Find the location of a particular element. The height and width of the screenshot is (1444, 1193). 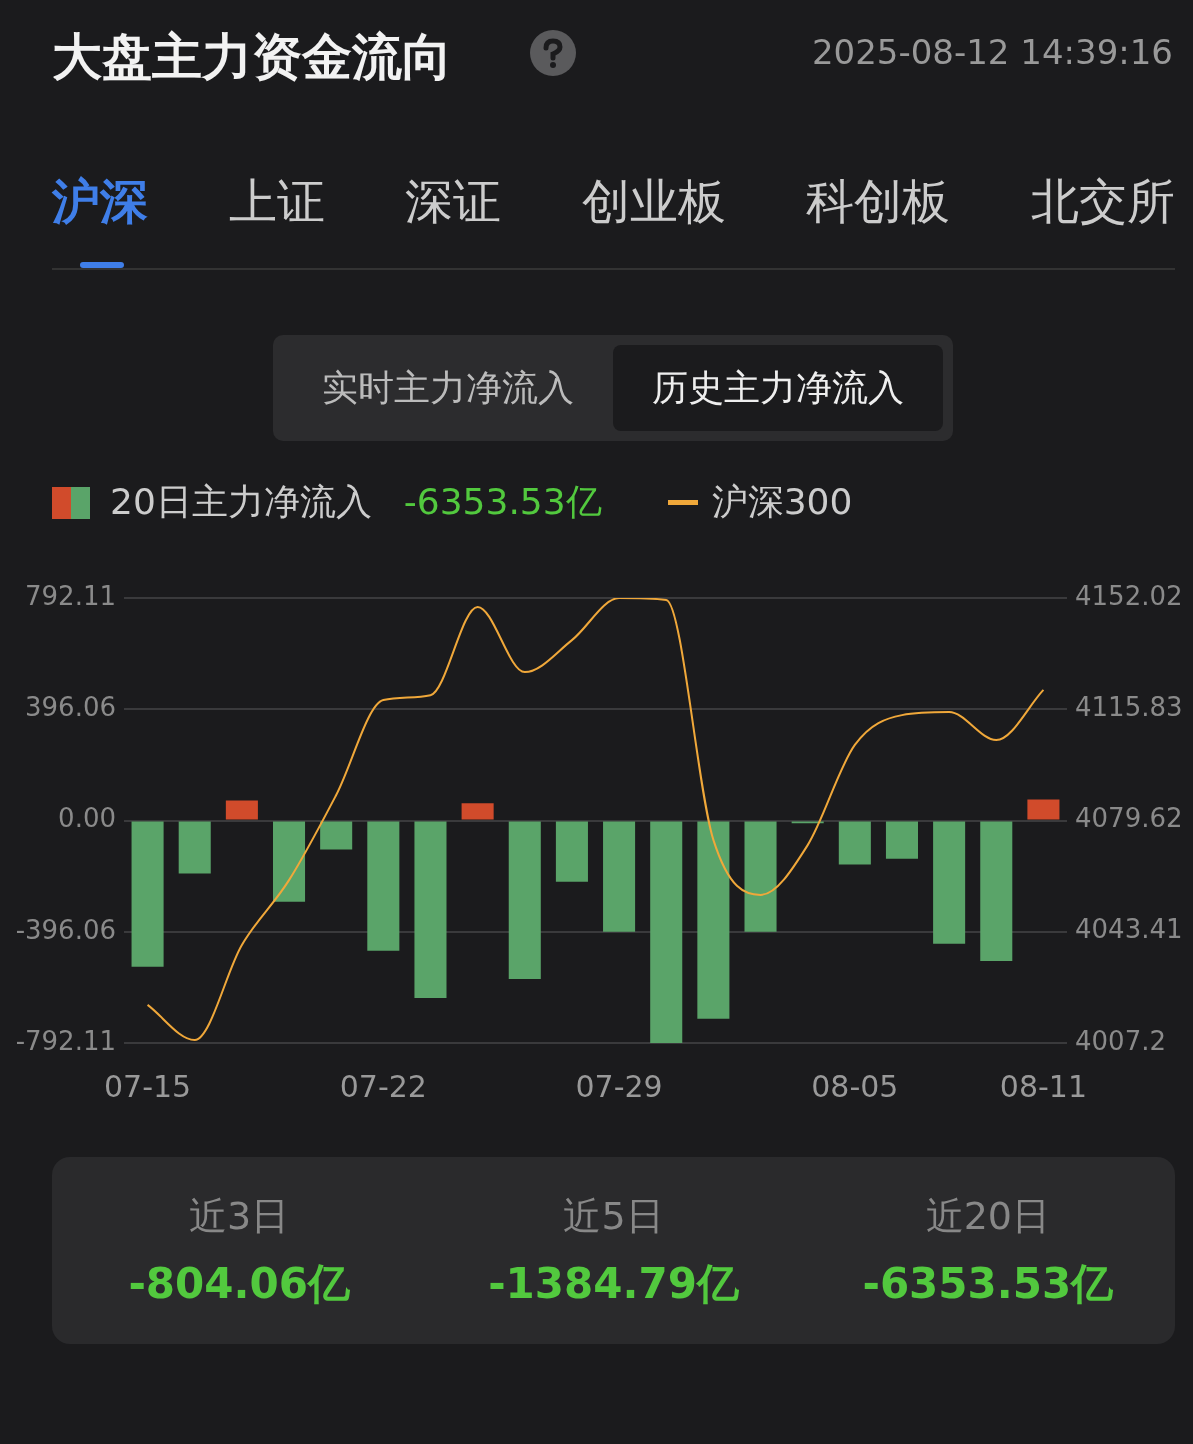

y2-tick-label: 4043.41 is located at coordinates (1129, 929).